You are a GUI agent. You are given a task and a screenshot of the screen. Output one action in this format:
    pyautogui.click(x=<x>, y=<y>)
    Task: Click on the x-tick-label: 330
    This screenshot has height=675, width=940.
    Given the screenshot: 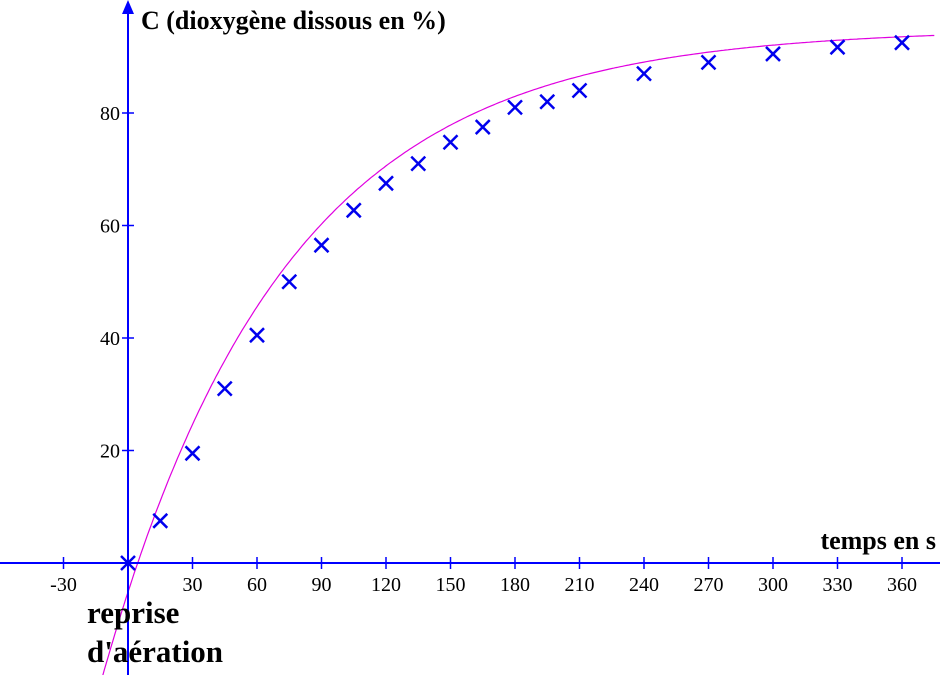 What is the action you would take?
    pyautogui.click(x=838, y=585)
    